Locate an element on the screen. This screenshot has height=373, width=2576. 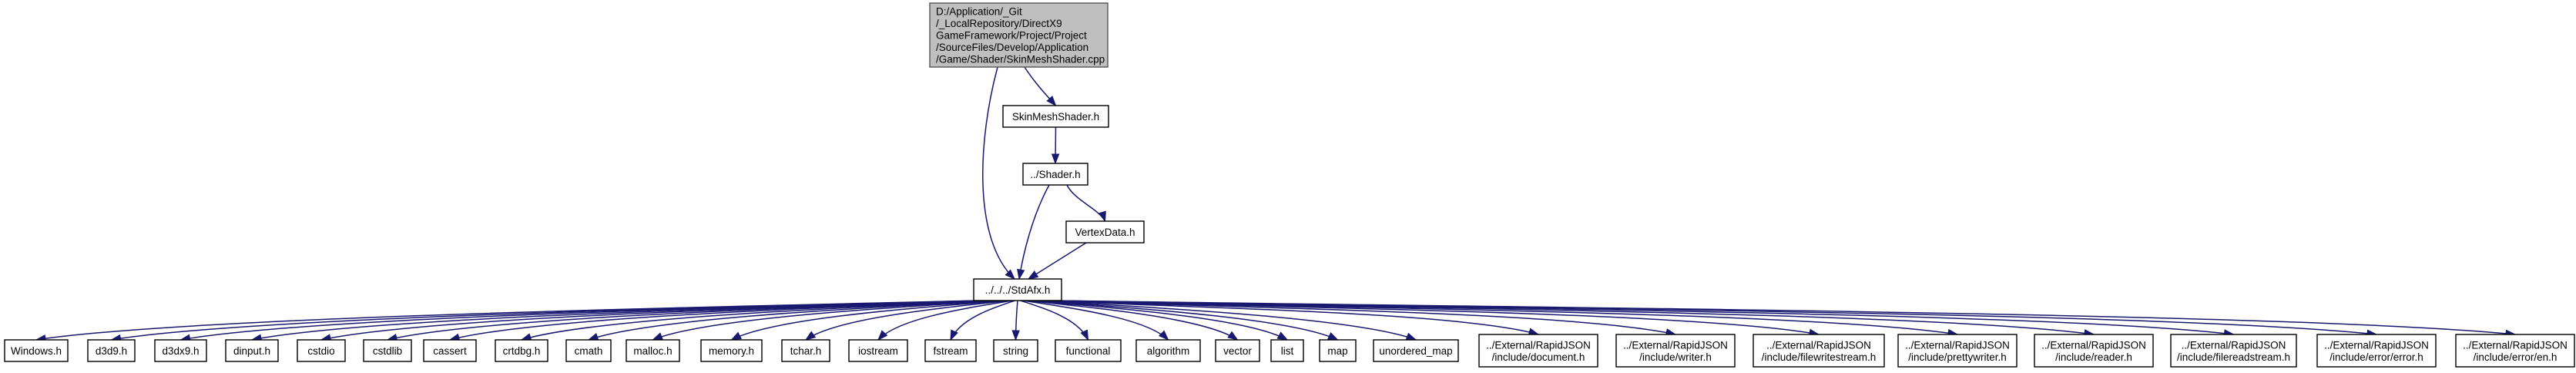
node-rj-reader: ../External/RapidJSON/include/reader.h is located at coordinates (2094, 351).